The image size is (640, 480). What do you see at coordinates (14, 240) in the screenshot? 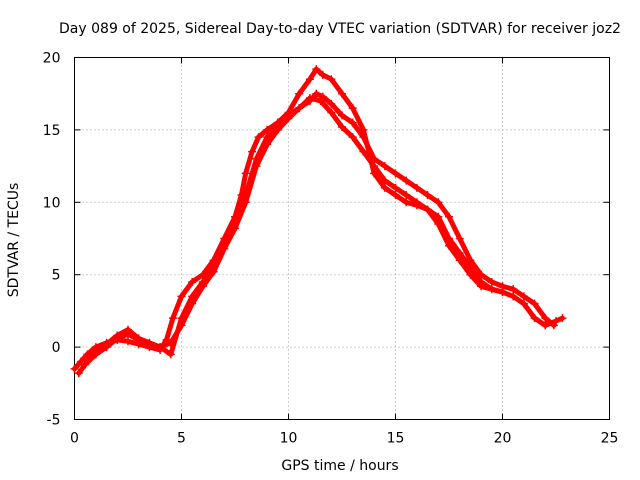
I see `y-axis-label: SDTVAR / TECUs` at bounding box center [14, 240].